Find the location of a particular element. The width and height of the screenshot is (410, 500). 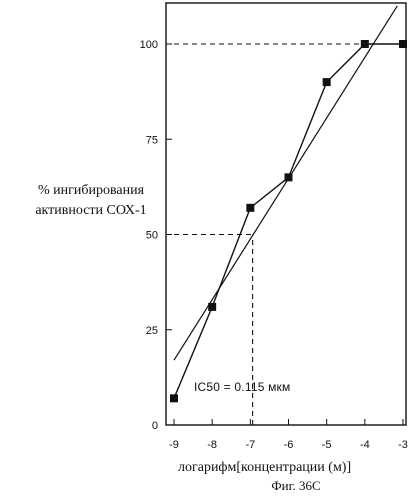

figure-caption: Фиг. 36С is located at coordinates (296, 486).